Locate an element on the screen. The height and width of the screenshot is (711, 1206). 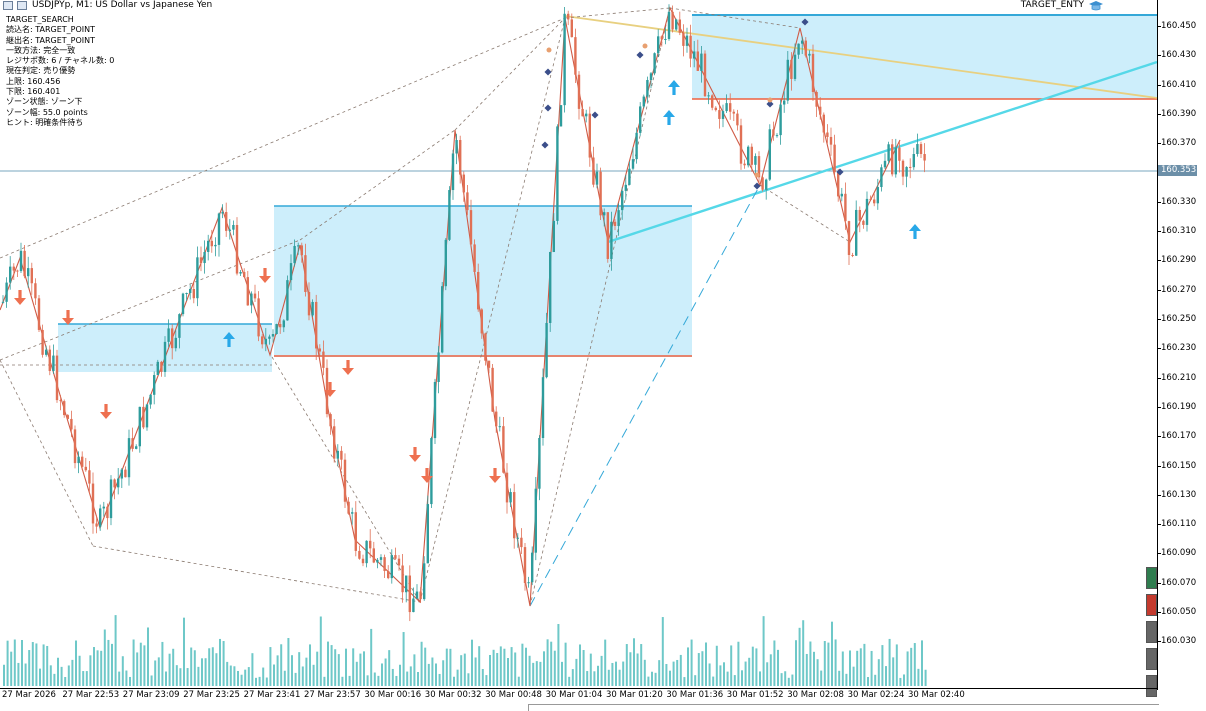
graduation-cap-icon is located at coordinates (1096, 6).